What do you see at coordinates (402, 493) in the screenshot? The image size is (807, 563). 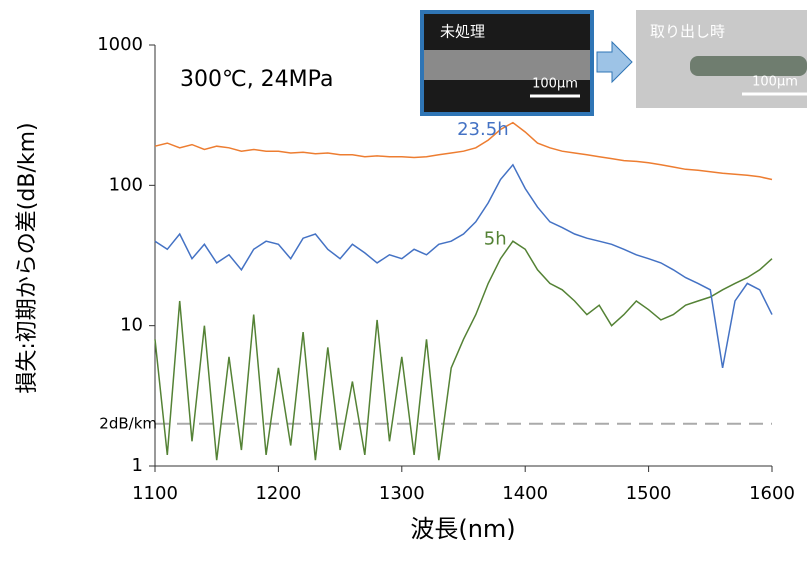 I see `x-tick-label: 1300` at bounding box center [402, 493].